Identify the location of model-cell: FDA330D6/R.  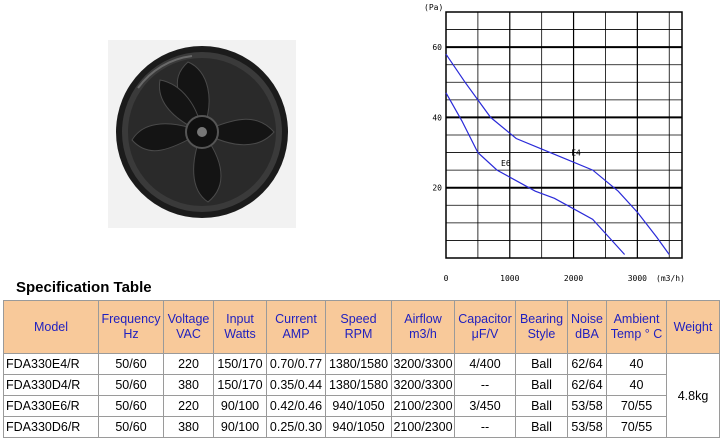
(51, 427).